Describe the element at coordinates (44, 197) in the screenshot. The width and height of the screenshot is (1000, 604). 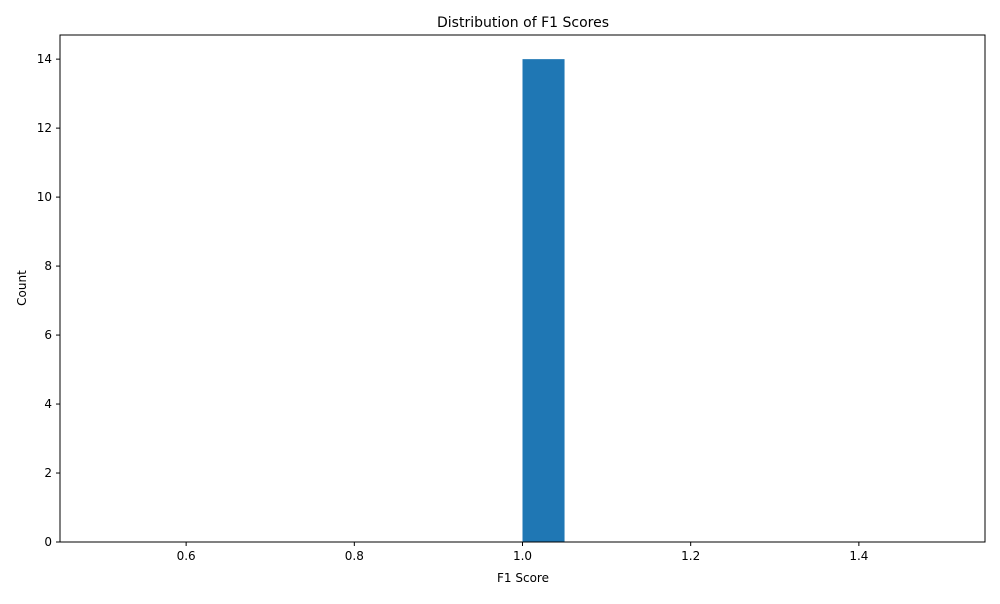
I see `y-tick-label: 10` at that location.